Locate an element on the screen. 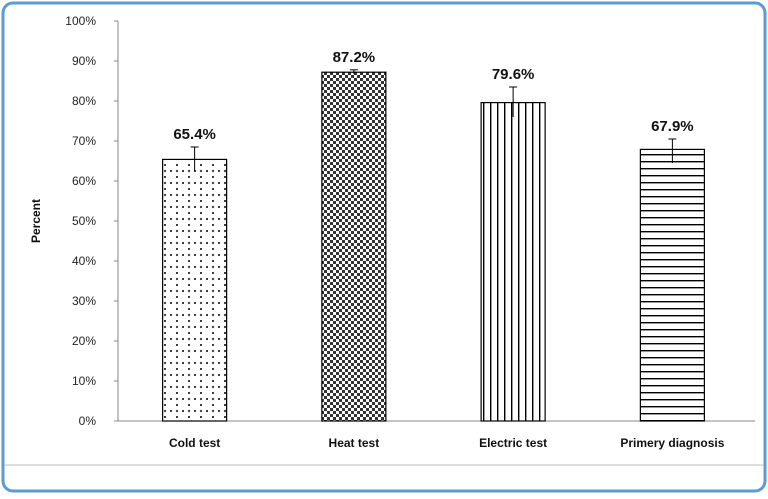 The height and width of the screenshot is (499, 768). y-axis: 0% 10% 20% 30% 40% 50% 60% 70% 80% 90% 100% is located at coordinates (92, 221).